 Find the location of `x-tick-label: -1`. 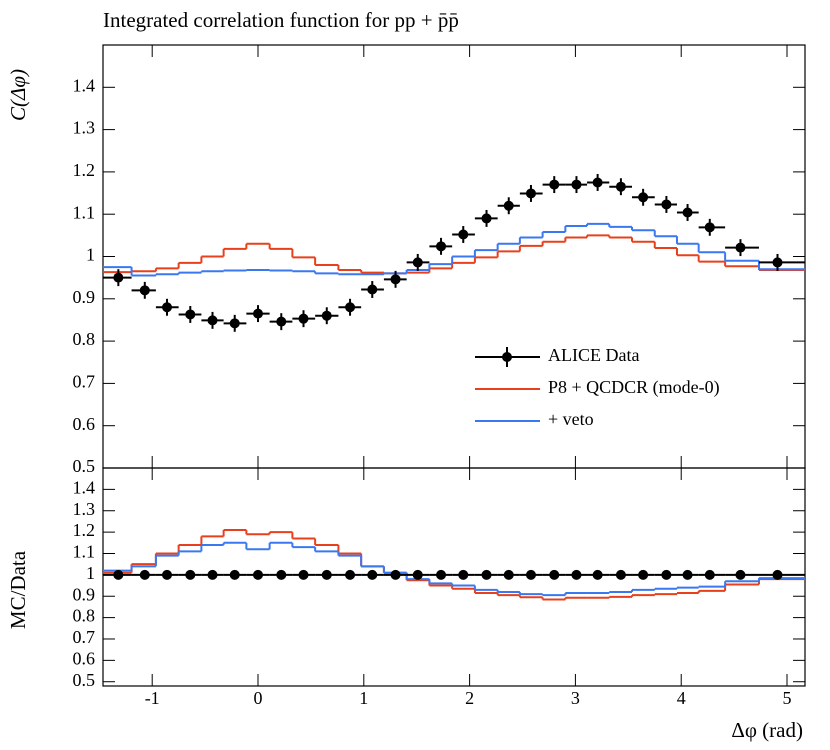

x-tick-label: -1 is located at coordinates (152, 698).